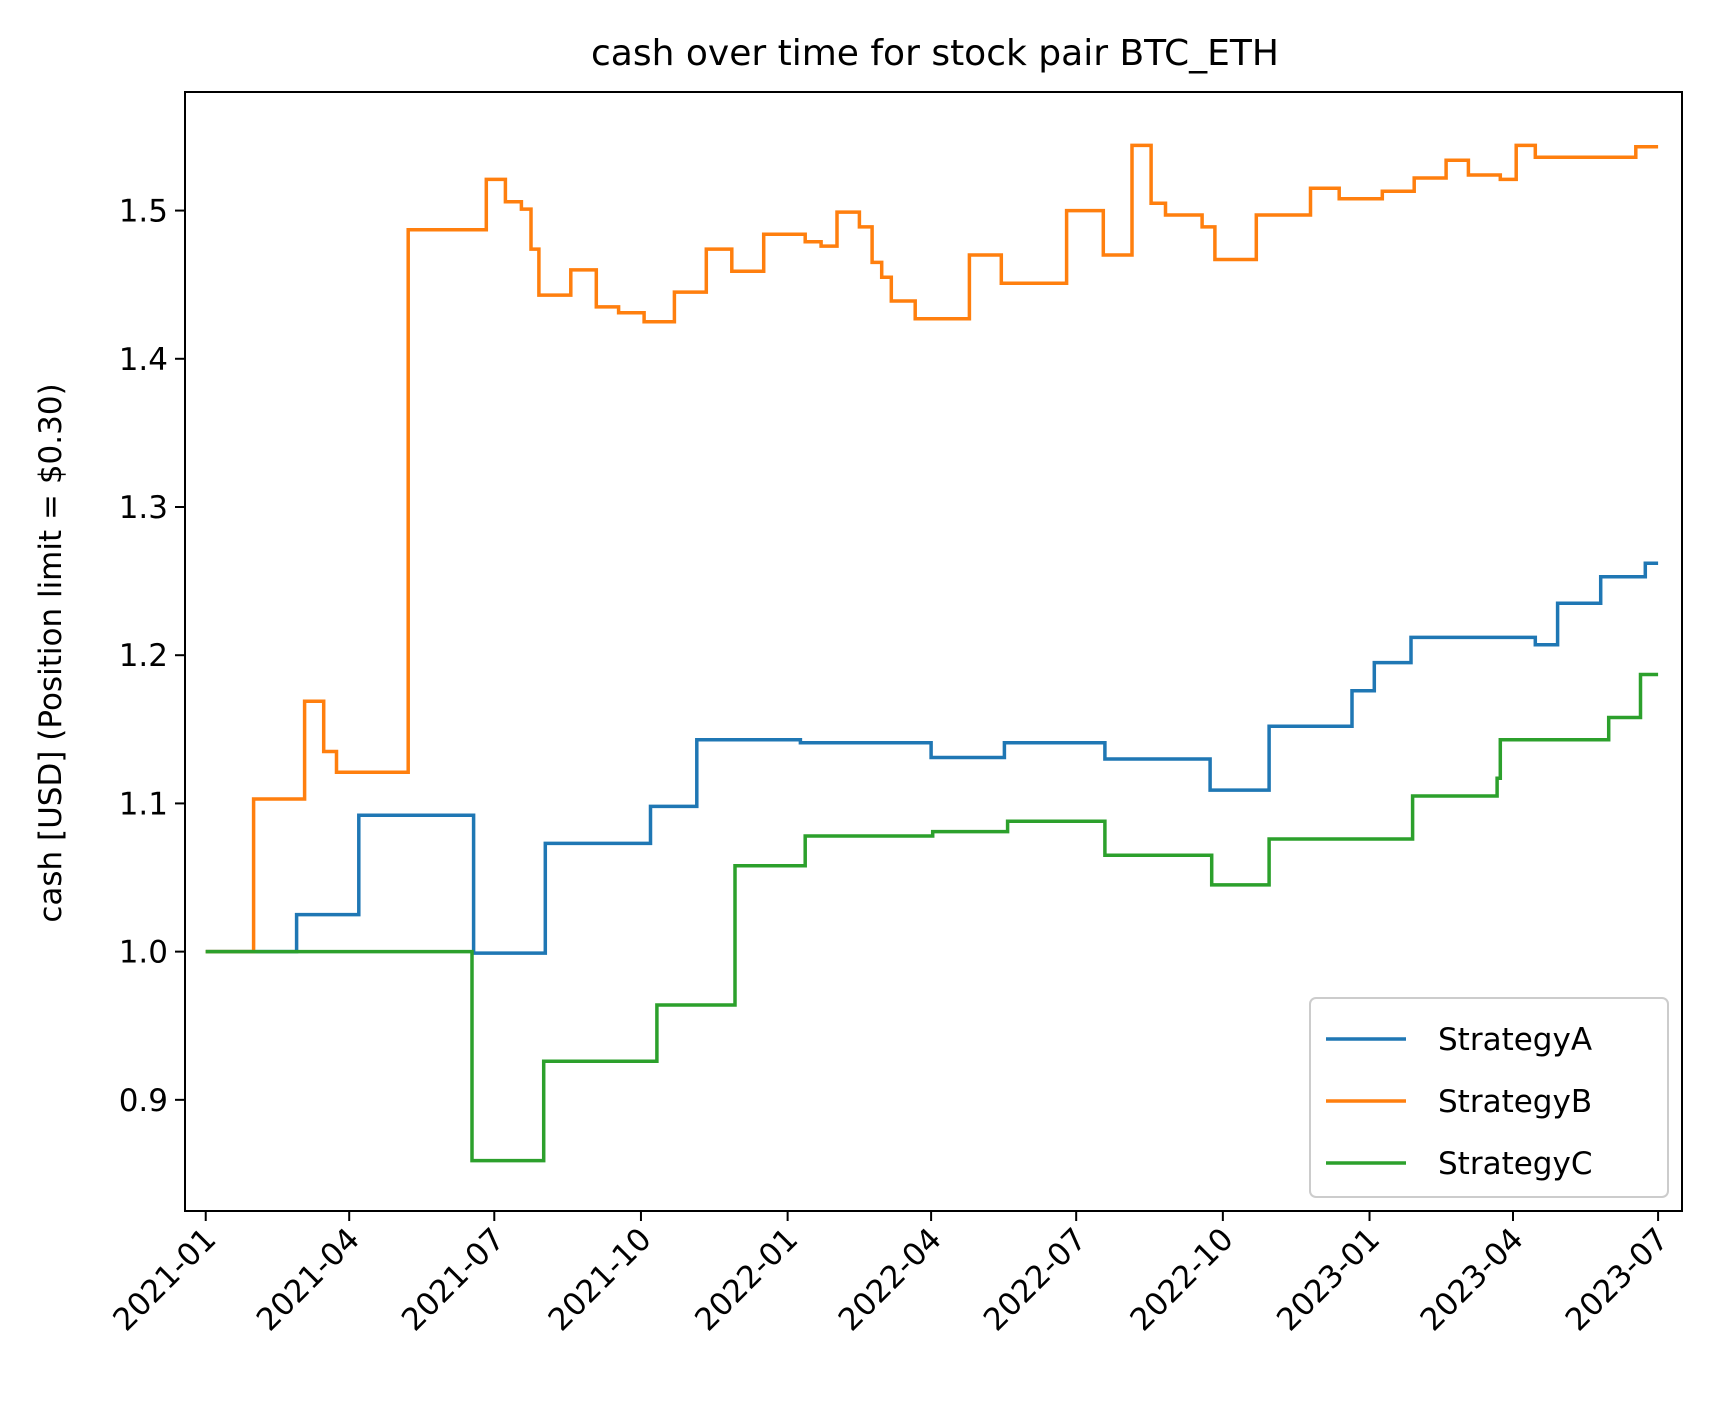 The height and width of the screenshot is (1413, 1713). Describe the element at coordinates (1515, 1040) in the screenshot. I see `legend-label-strategya: StrategyA` at that location.